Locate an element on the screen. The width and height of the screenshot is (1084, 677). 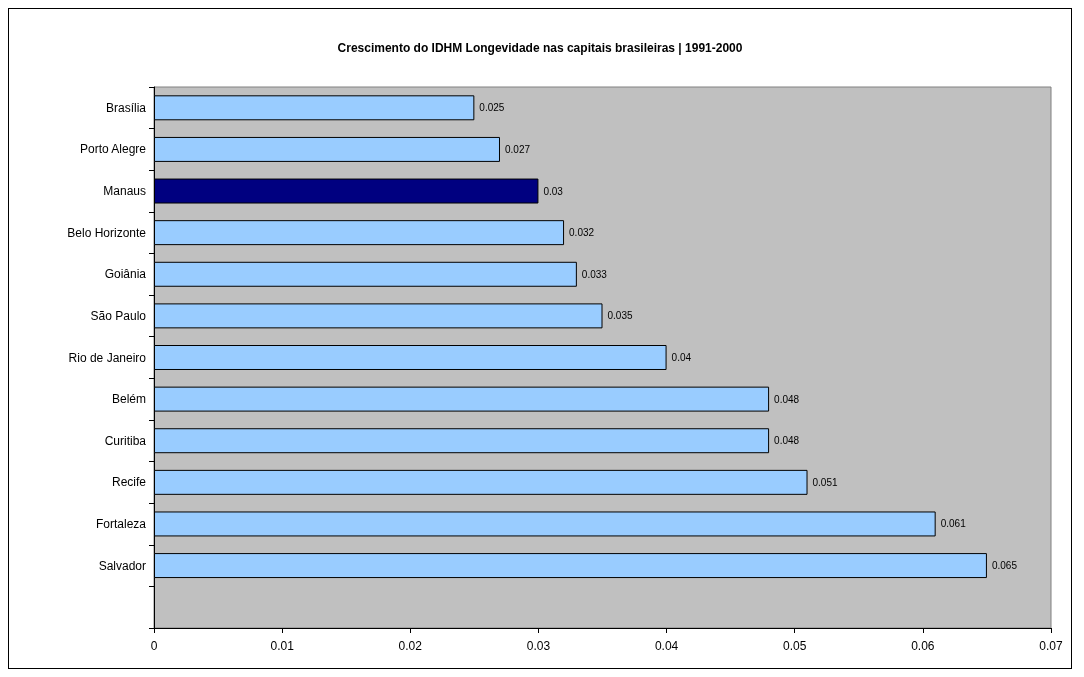
y-tick-label: Belo Horizonte is located at coordinates (107, 232).